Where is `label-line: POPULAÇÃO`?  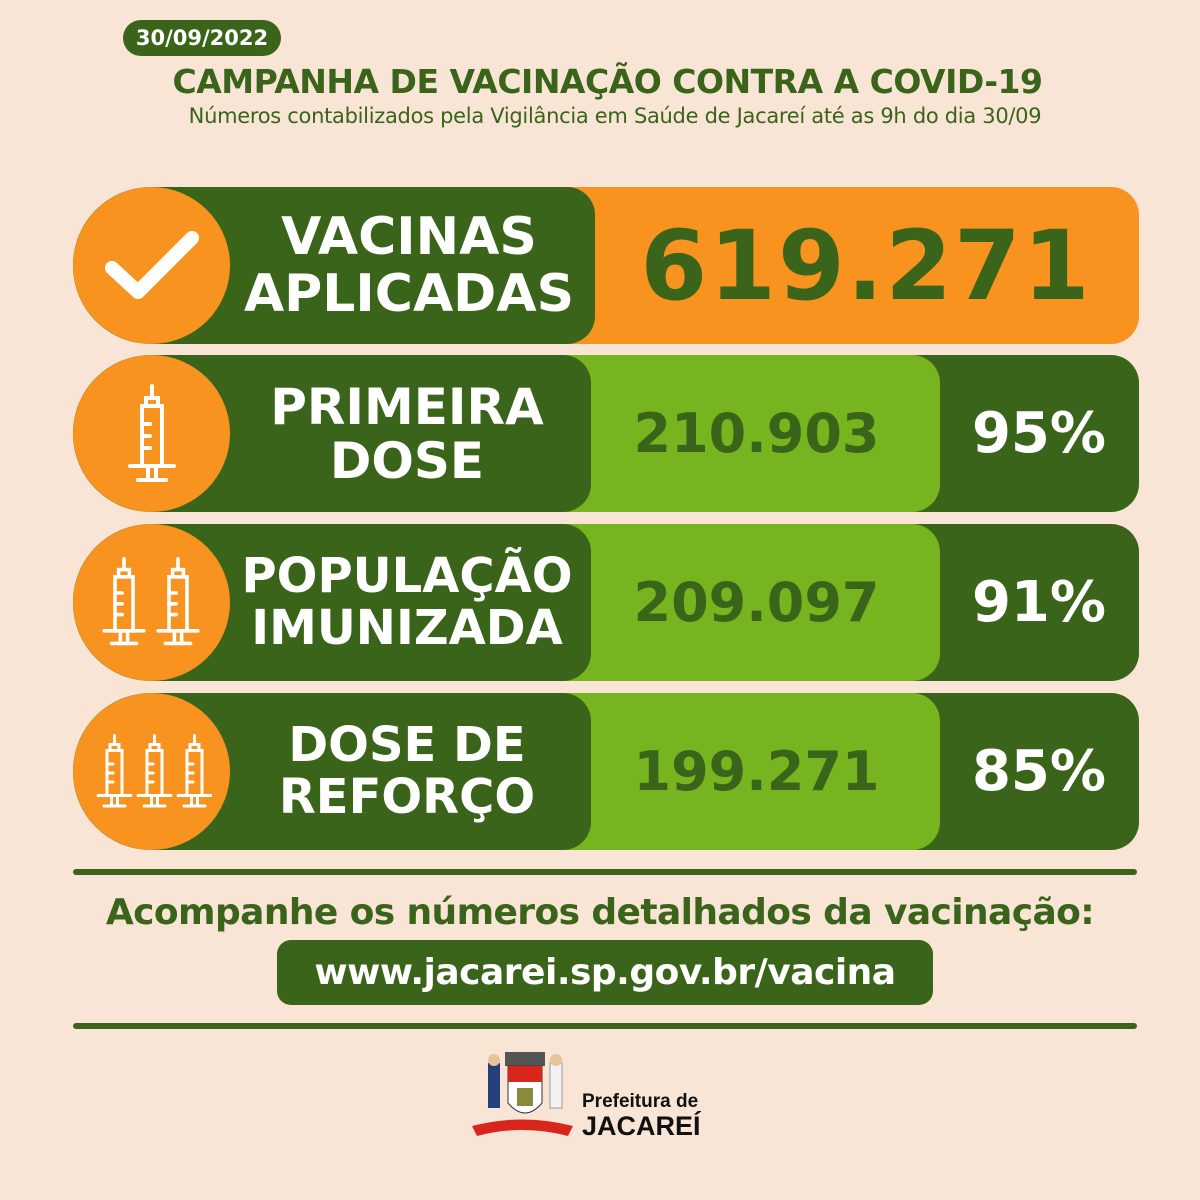 label-line: POPULAÇÃO is located at coordinates (407, 575).